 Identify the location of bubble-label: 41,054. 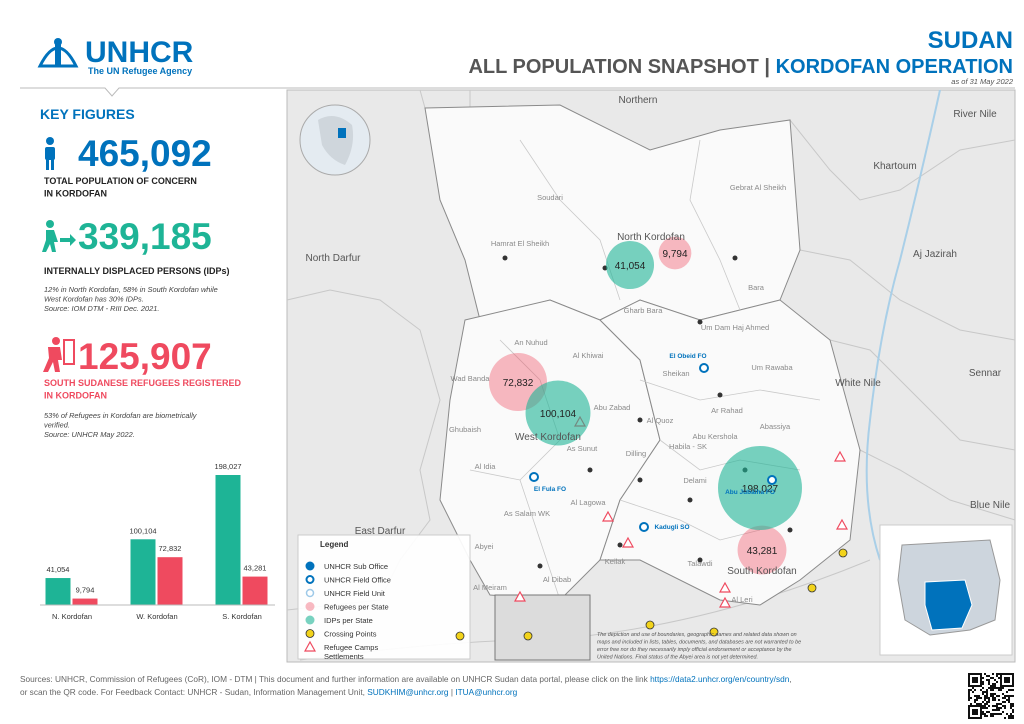
(630, 266).